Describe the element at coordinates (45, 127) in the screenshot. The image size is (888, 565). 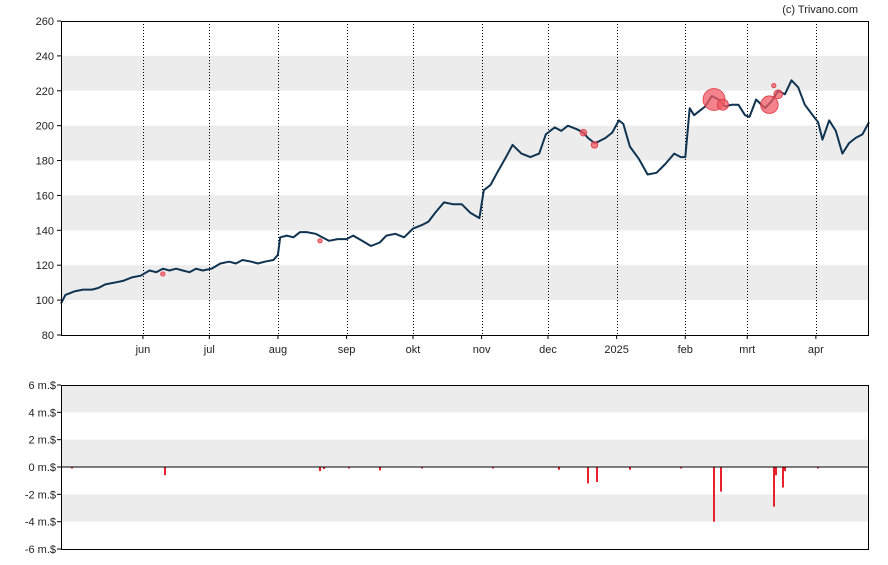
I see `y-tick-label: 200` at that location.